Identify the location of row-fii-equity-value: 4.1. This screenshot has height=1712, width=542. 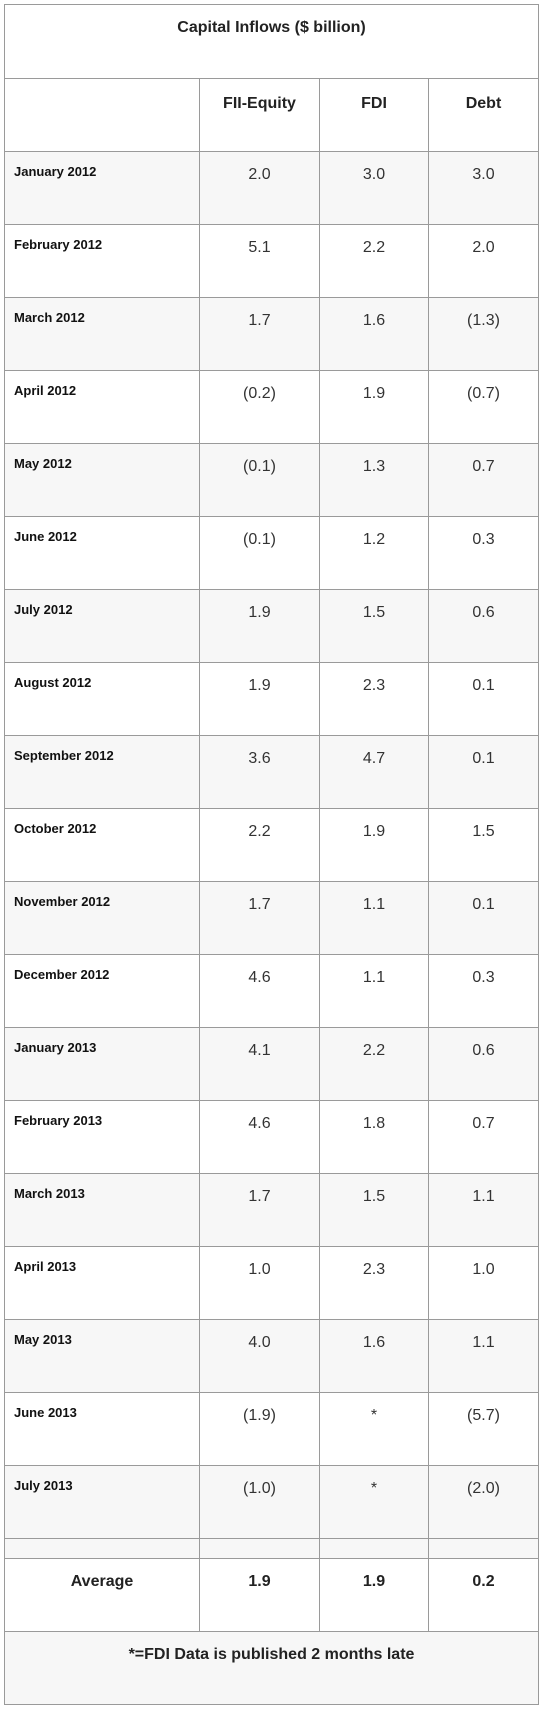
(259, 1064).